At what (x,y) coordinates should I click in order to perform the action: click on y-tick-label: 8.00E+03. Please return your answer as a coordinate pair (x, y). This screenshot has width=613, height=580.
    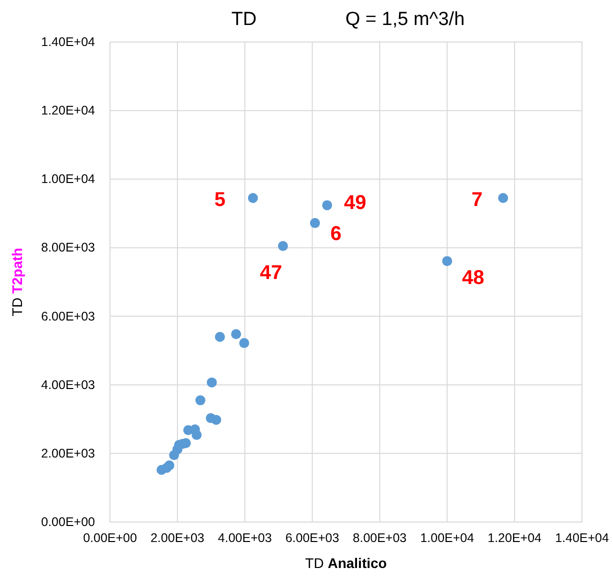
    Looking at the image, I should click on (68, 247).